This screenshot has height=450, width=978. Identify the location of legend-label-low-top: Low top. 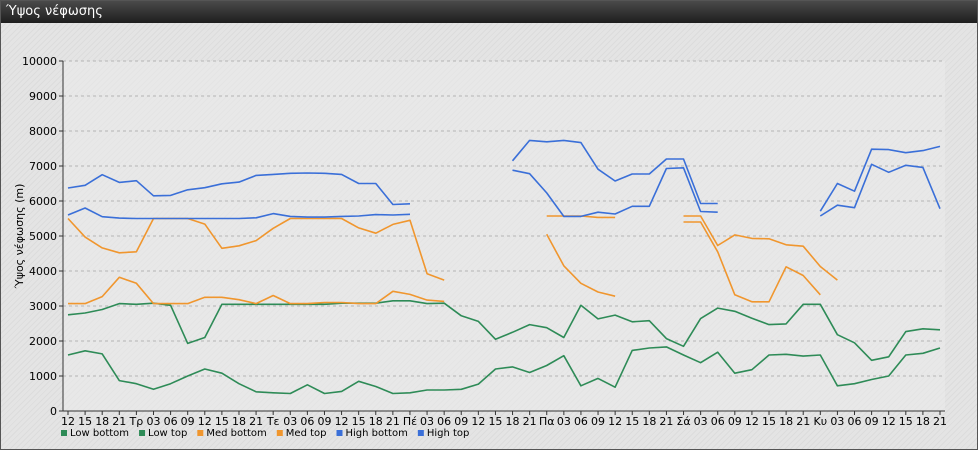
(167, 433).